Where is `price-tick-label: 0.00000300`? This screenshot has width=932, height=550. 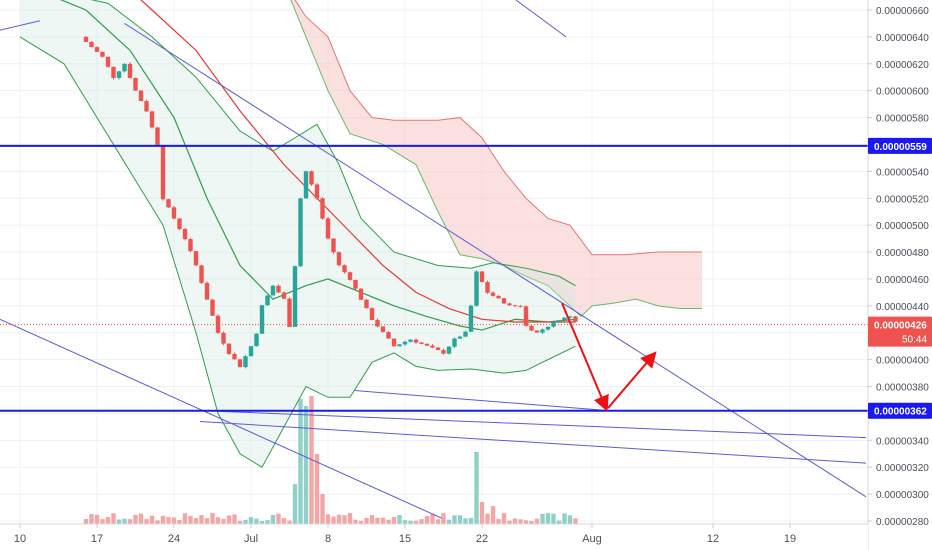
price-tick-label: 0.00000300 is located at coordinates (902, 495).